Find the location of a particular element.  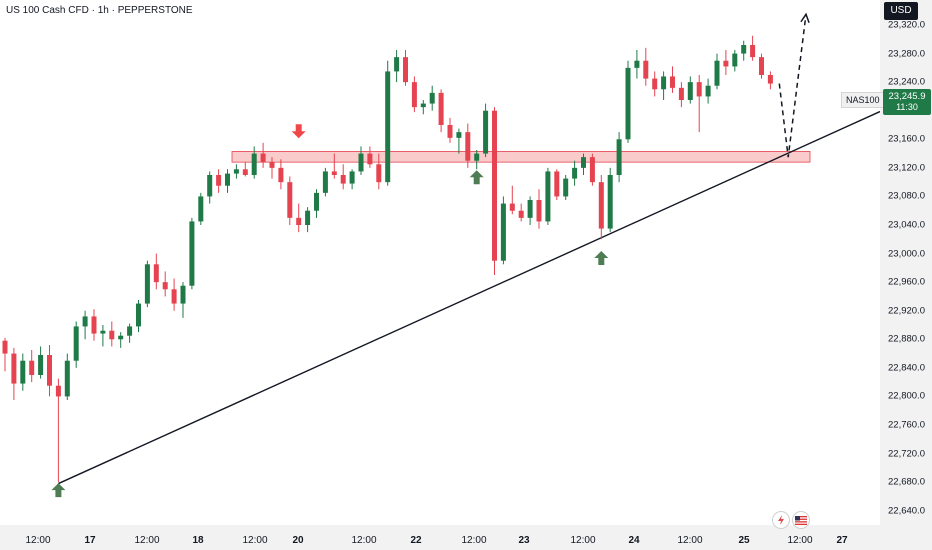

price-tick-label: 22,920.0 is located at coordinates (906, 311).